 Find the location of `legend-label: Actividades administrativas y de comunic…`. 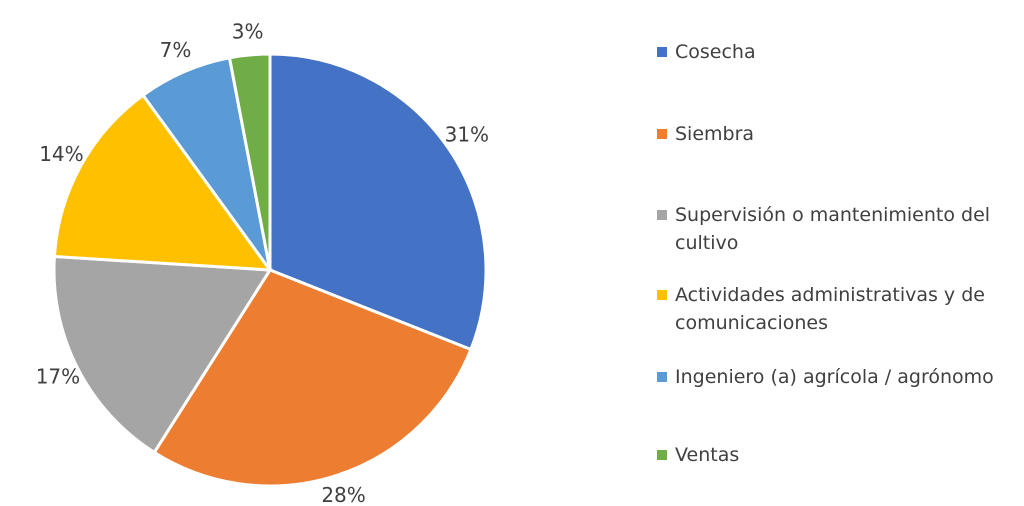

legend-label: Actividades administrativas y de comunic… is located at coordinates (830, 309).